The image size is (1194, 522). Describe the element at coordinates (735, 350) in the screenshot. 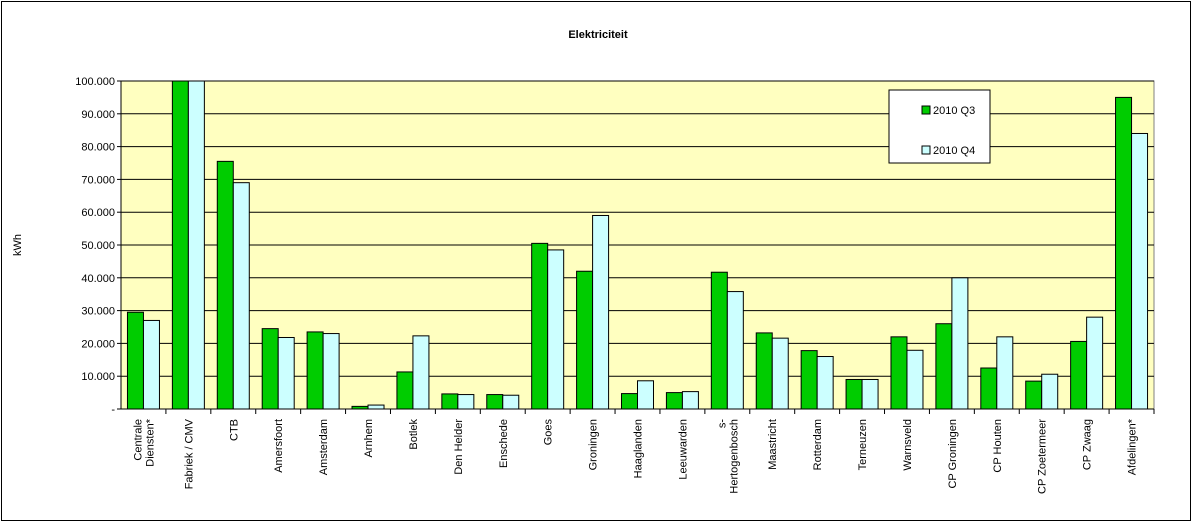

I see `bar-2010-q4-s-hertogenbosch` at that location.